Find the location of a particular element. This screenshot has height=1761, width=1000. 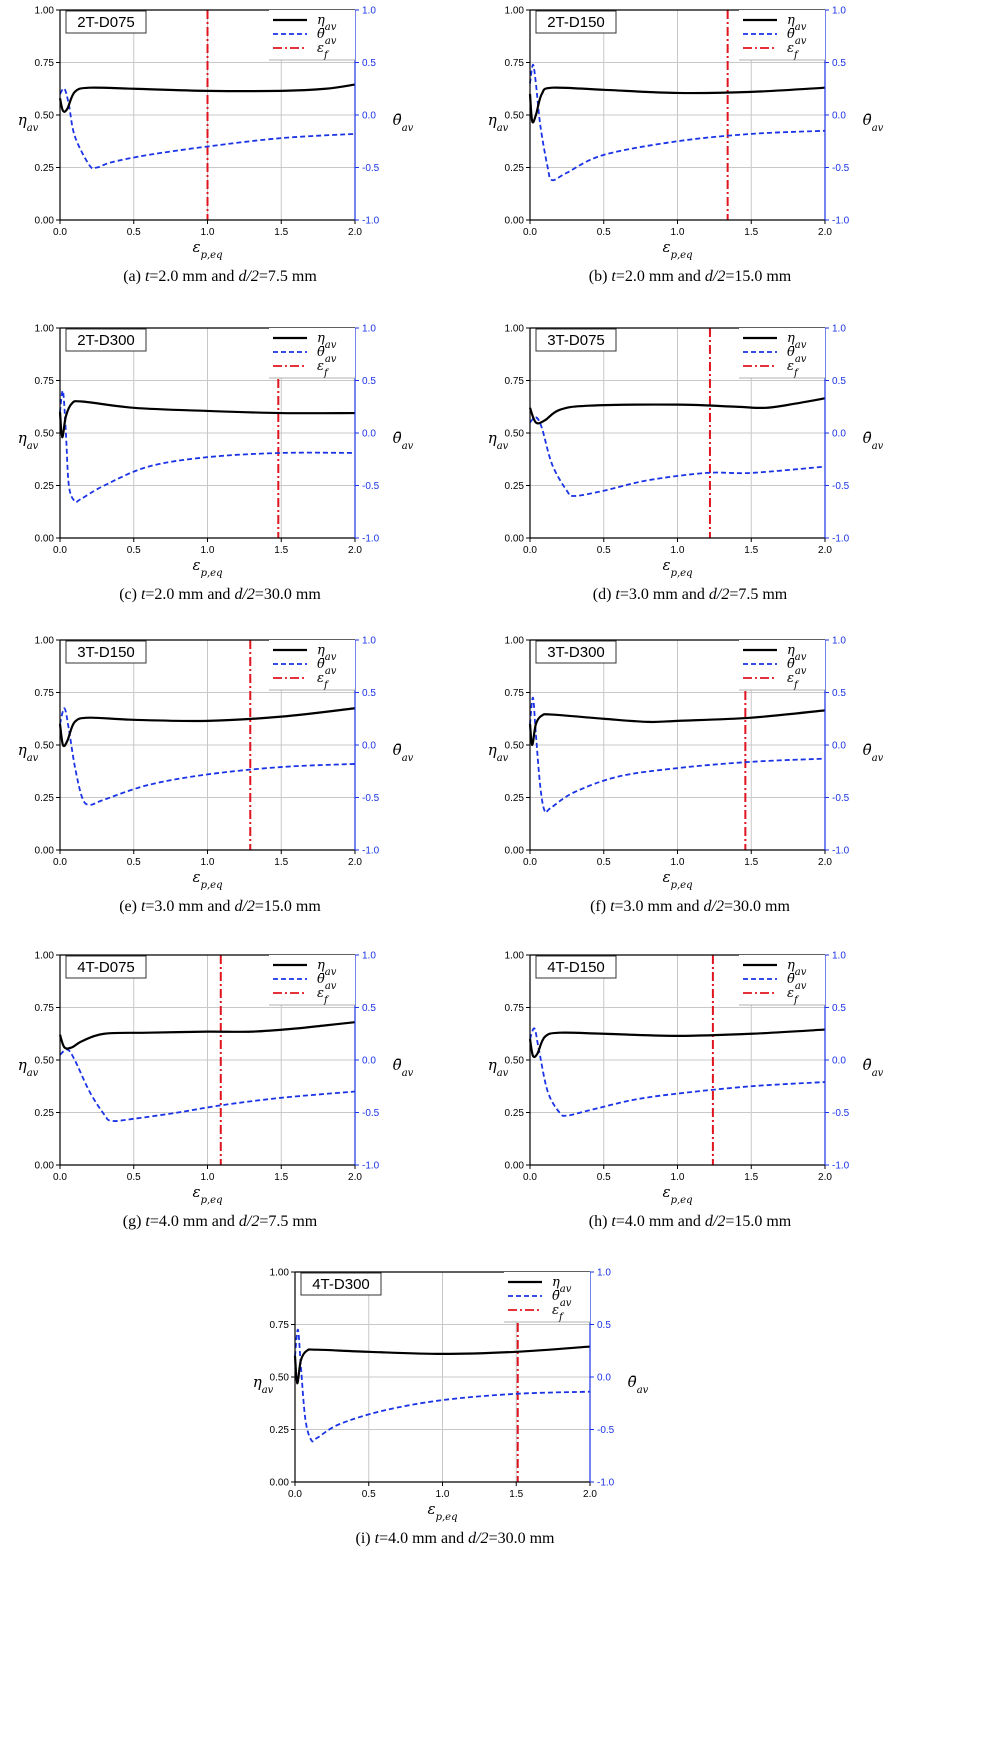

specimen-label: 2T-D075 is located at coordinates (106, 22).